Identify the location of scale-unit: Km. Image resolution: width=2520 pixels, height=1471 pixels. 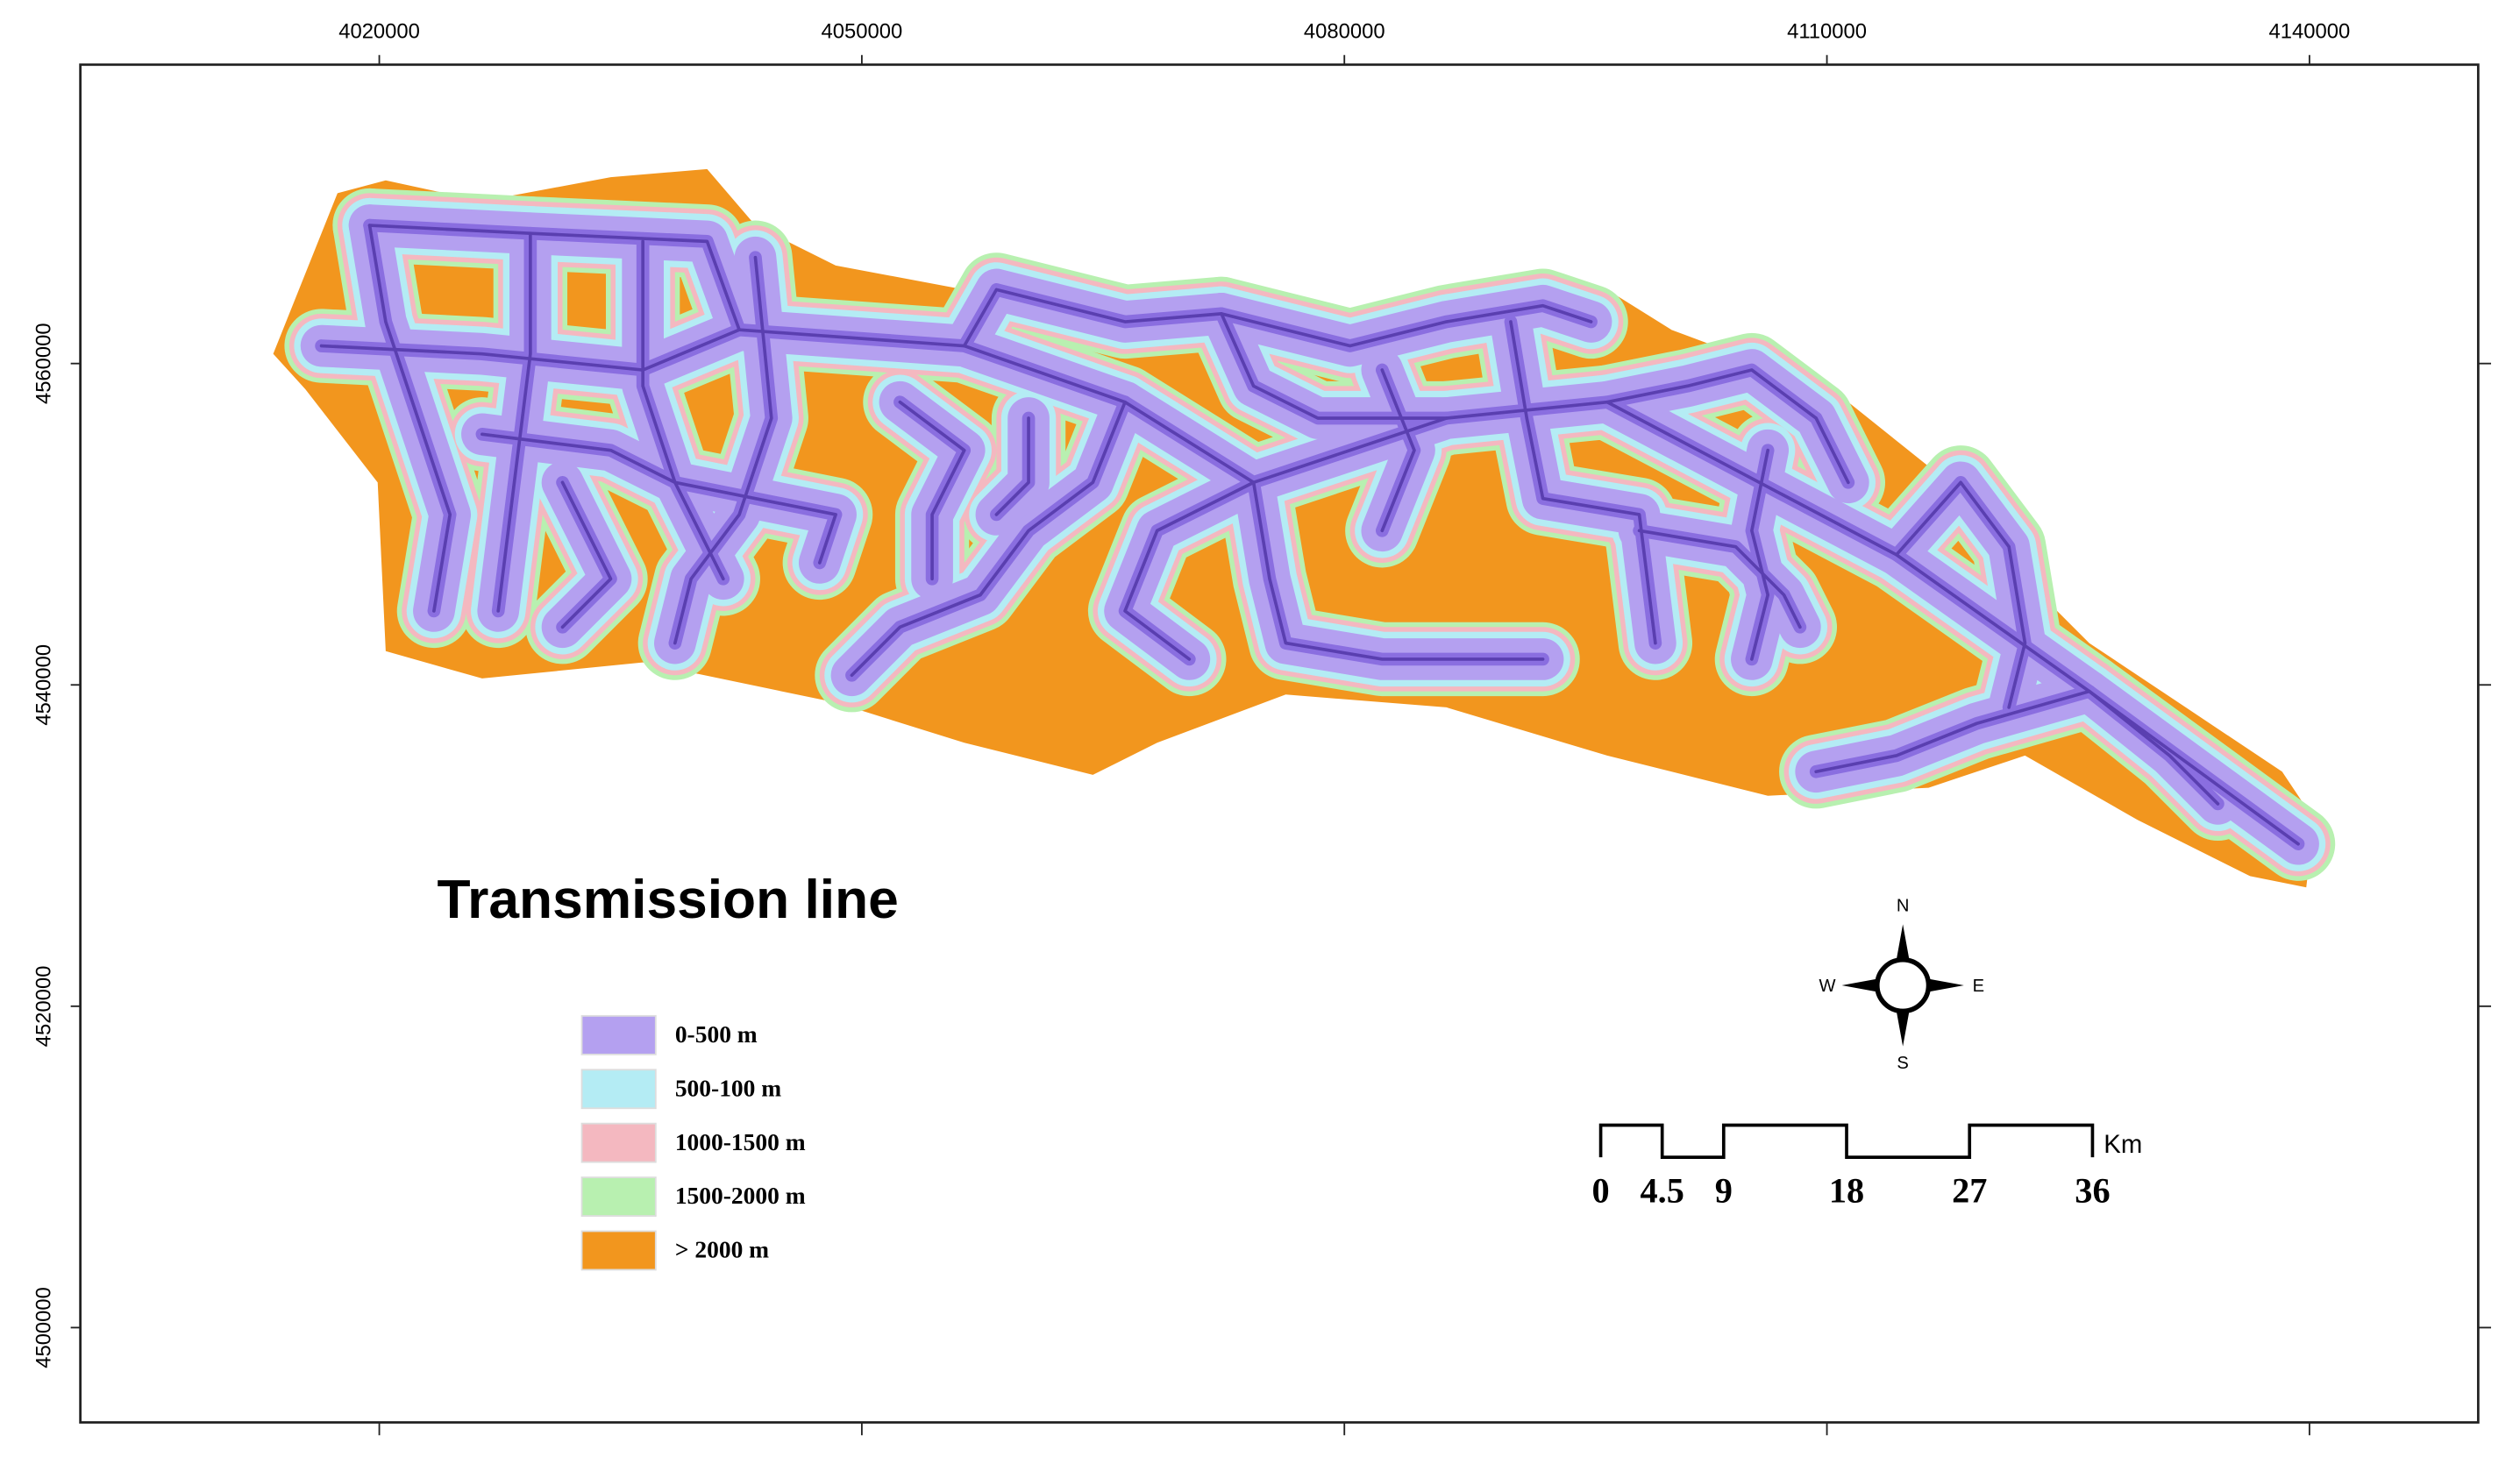
(2123, 1144).